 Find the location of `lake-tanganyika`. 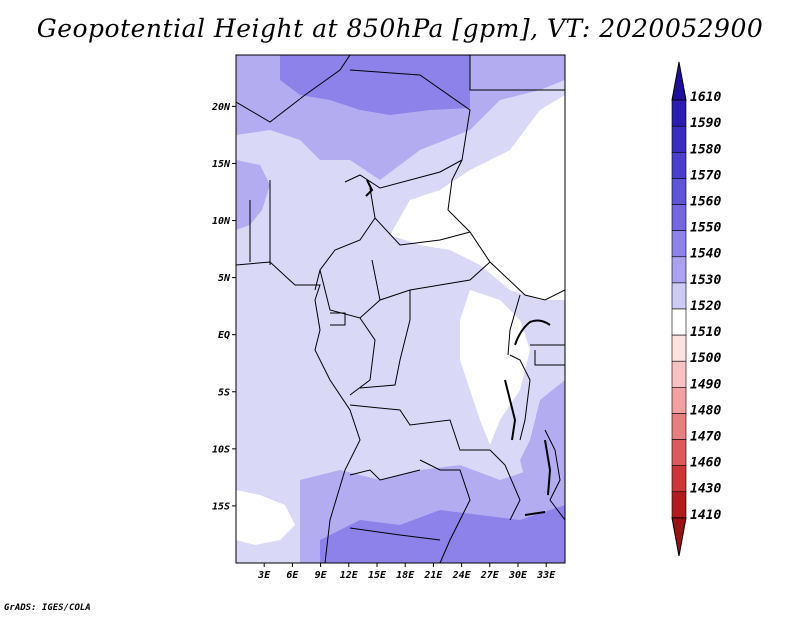

lake-tanganyika is located at coordinates (510, 410).